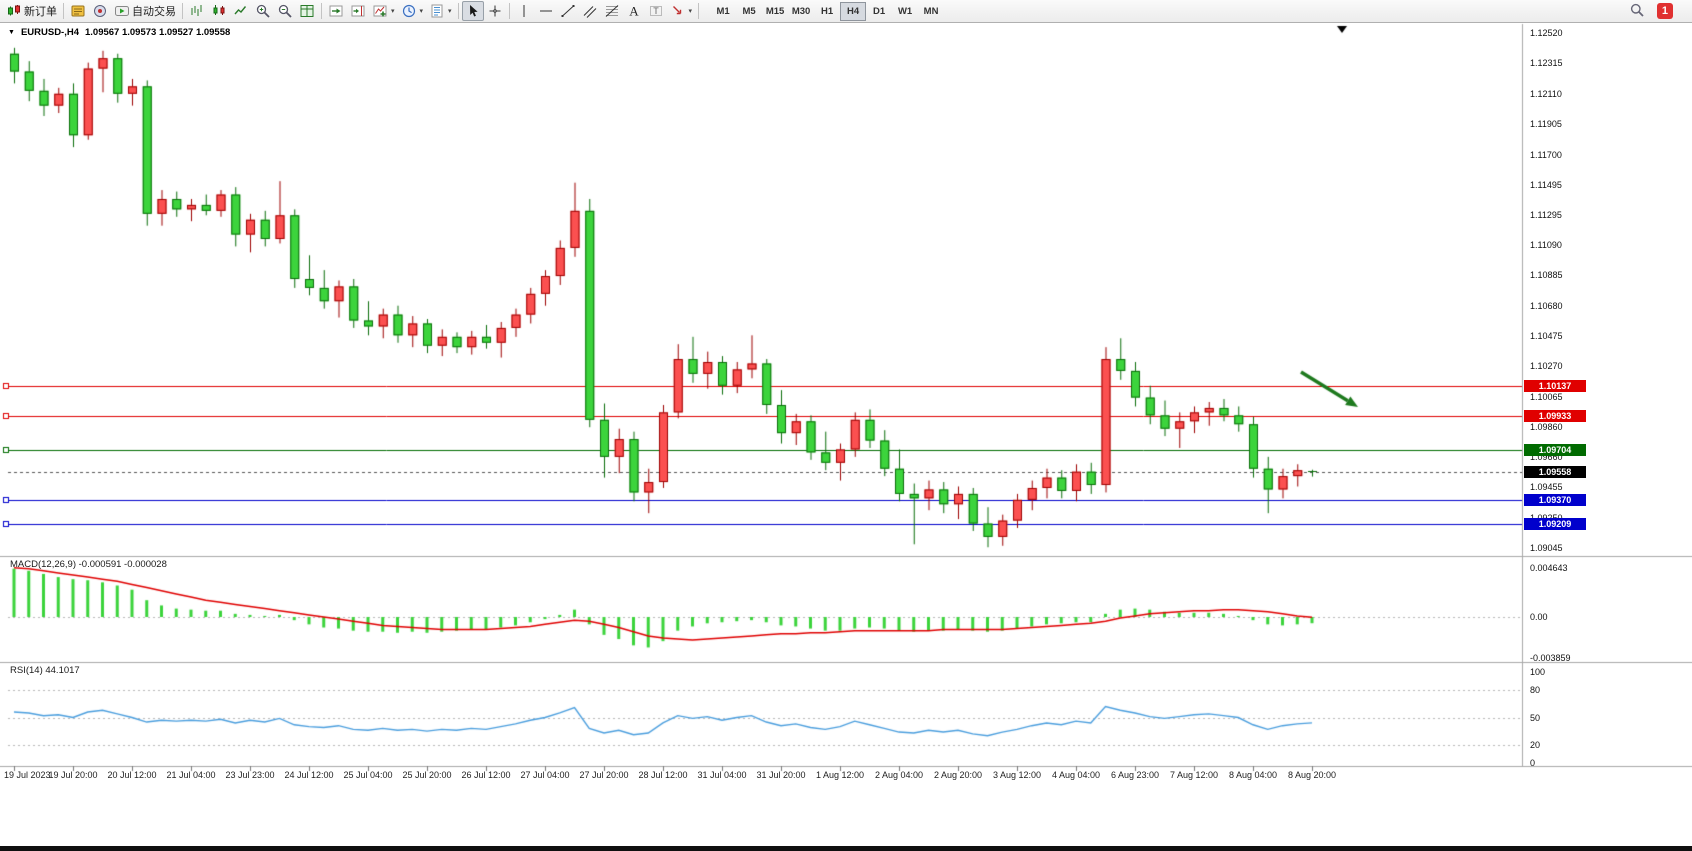  I want to click on date-label: 25 Jul 20:00, so click(427, 775).